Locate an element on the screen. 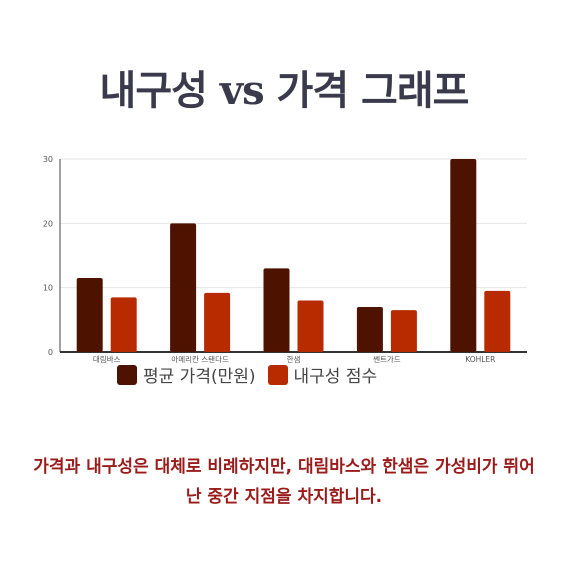 The width and height of the screenshot is (568, 571). y-tick-label: 0 is located at coordinates (50, 352).